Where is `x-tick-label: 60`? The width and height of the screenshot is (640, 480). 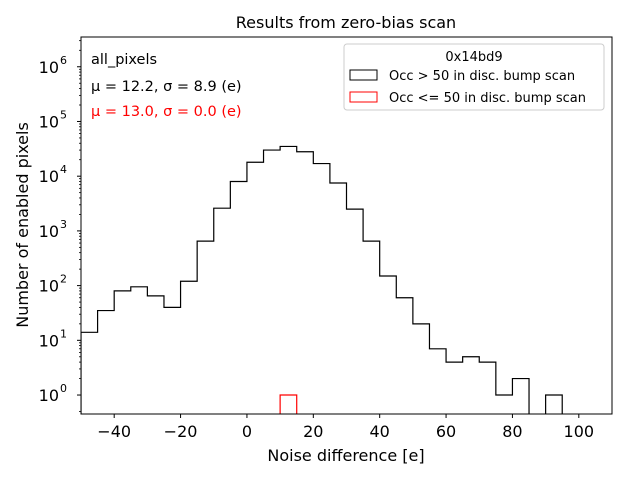 x-tick-label: 60 is located at coordinates (446, 431).